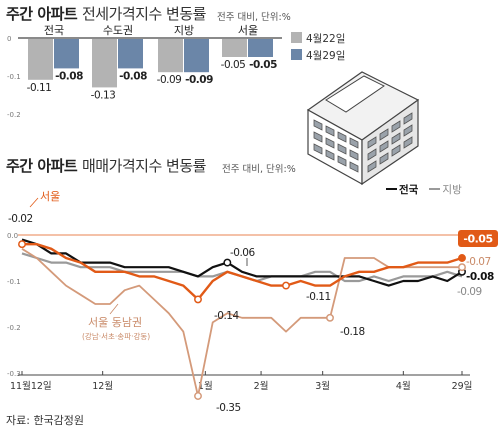 The width and height of the screenshot is (500, 432). What do you see at coordinates (330, 317) in the screenshot?
I see `gangnam-mar-marker` at bounding box center [330, 317].